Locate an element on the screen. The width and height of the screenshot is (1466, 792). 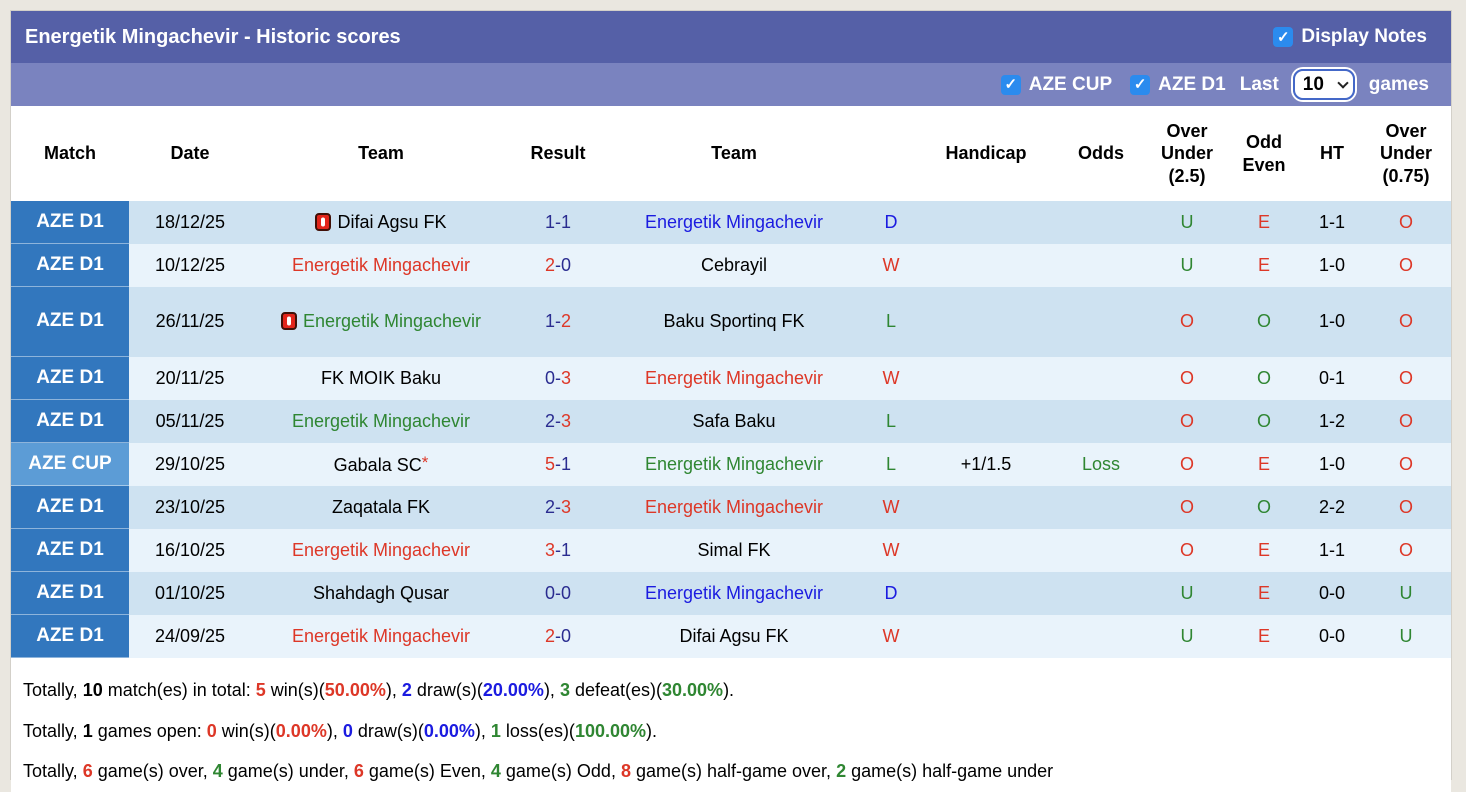
home-score: 3 is located at coordinates (549, 549).